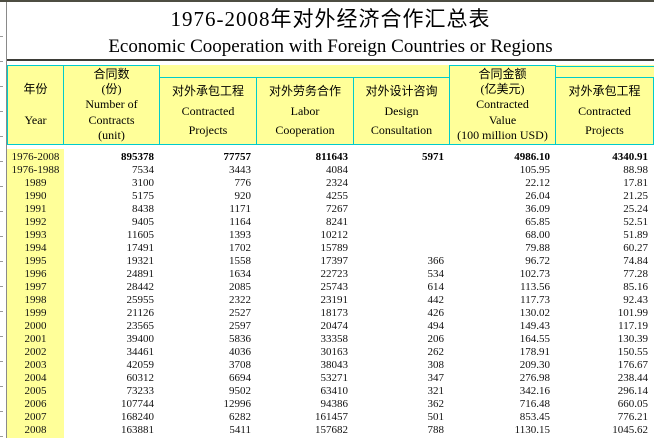 The height and width of the screenshot is (438, 654). Describe the element at coordinates (143, 196) in the screenshot. I see `cell-number-of-contracts: 5175` at that location.